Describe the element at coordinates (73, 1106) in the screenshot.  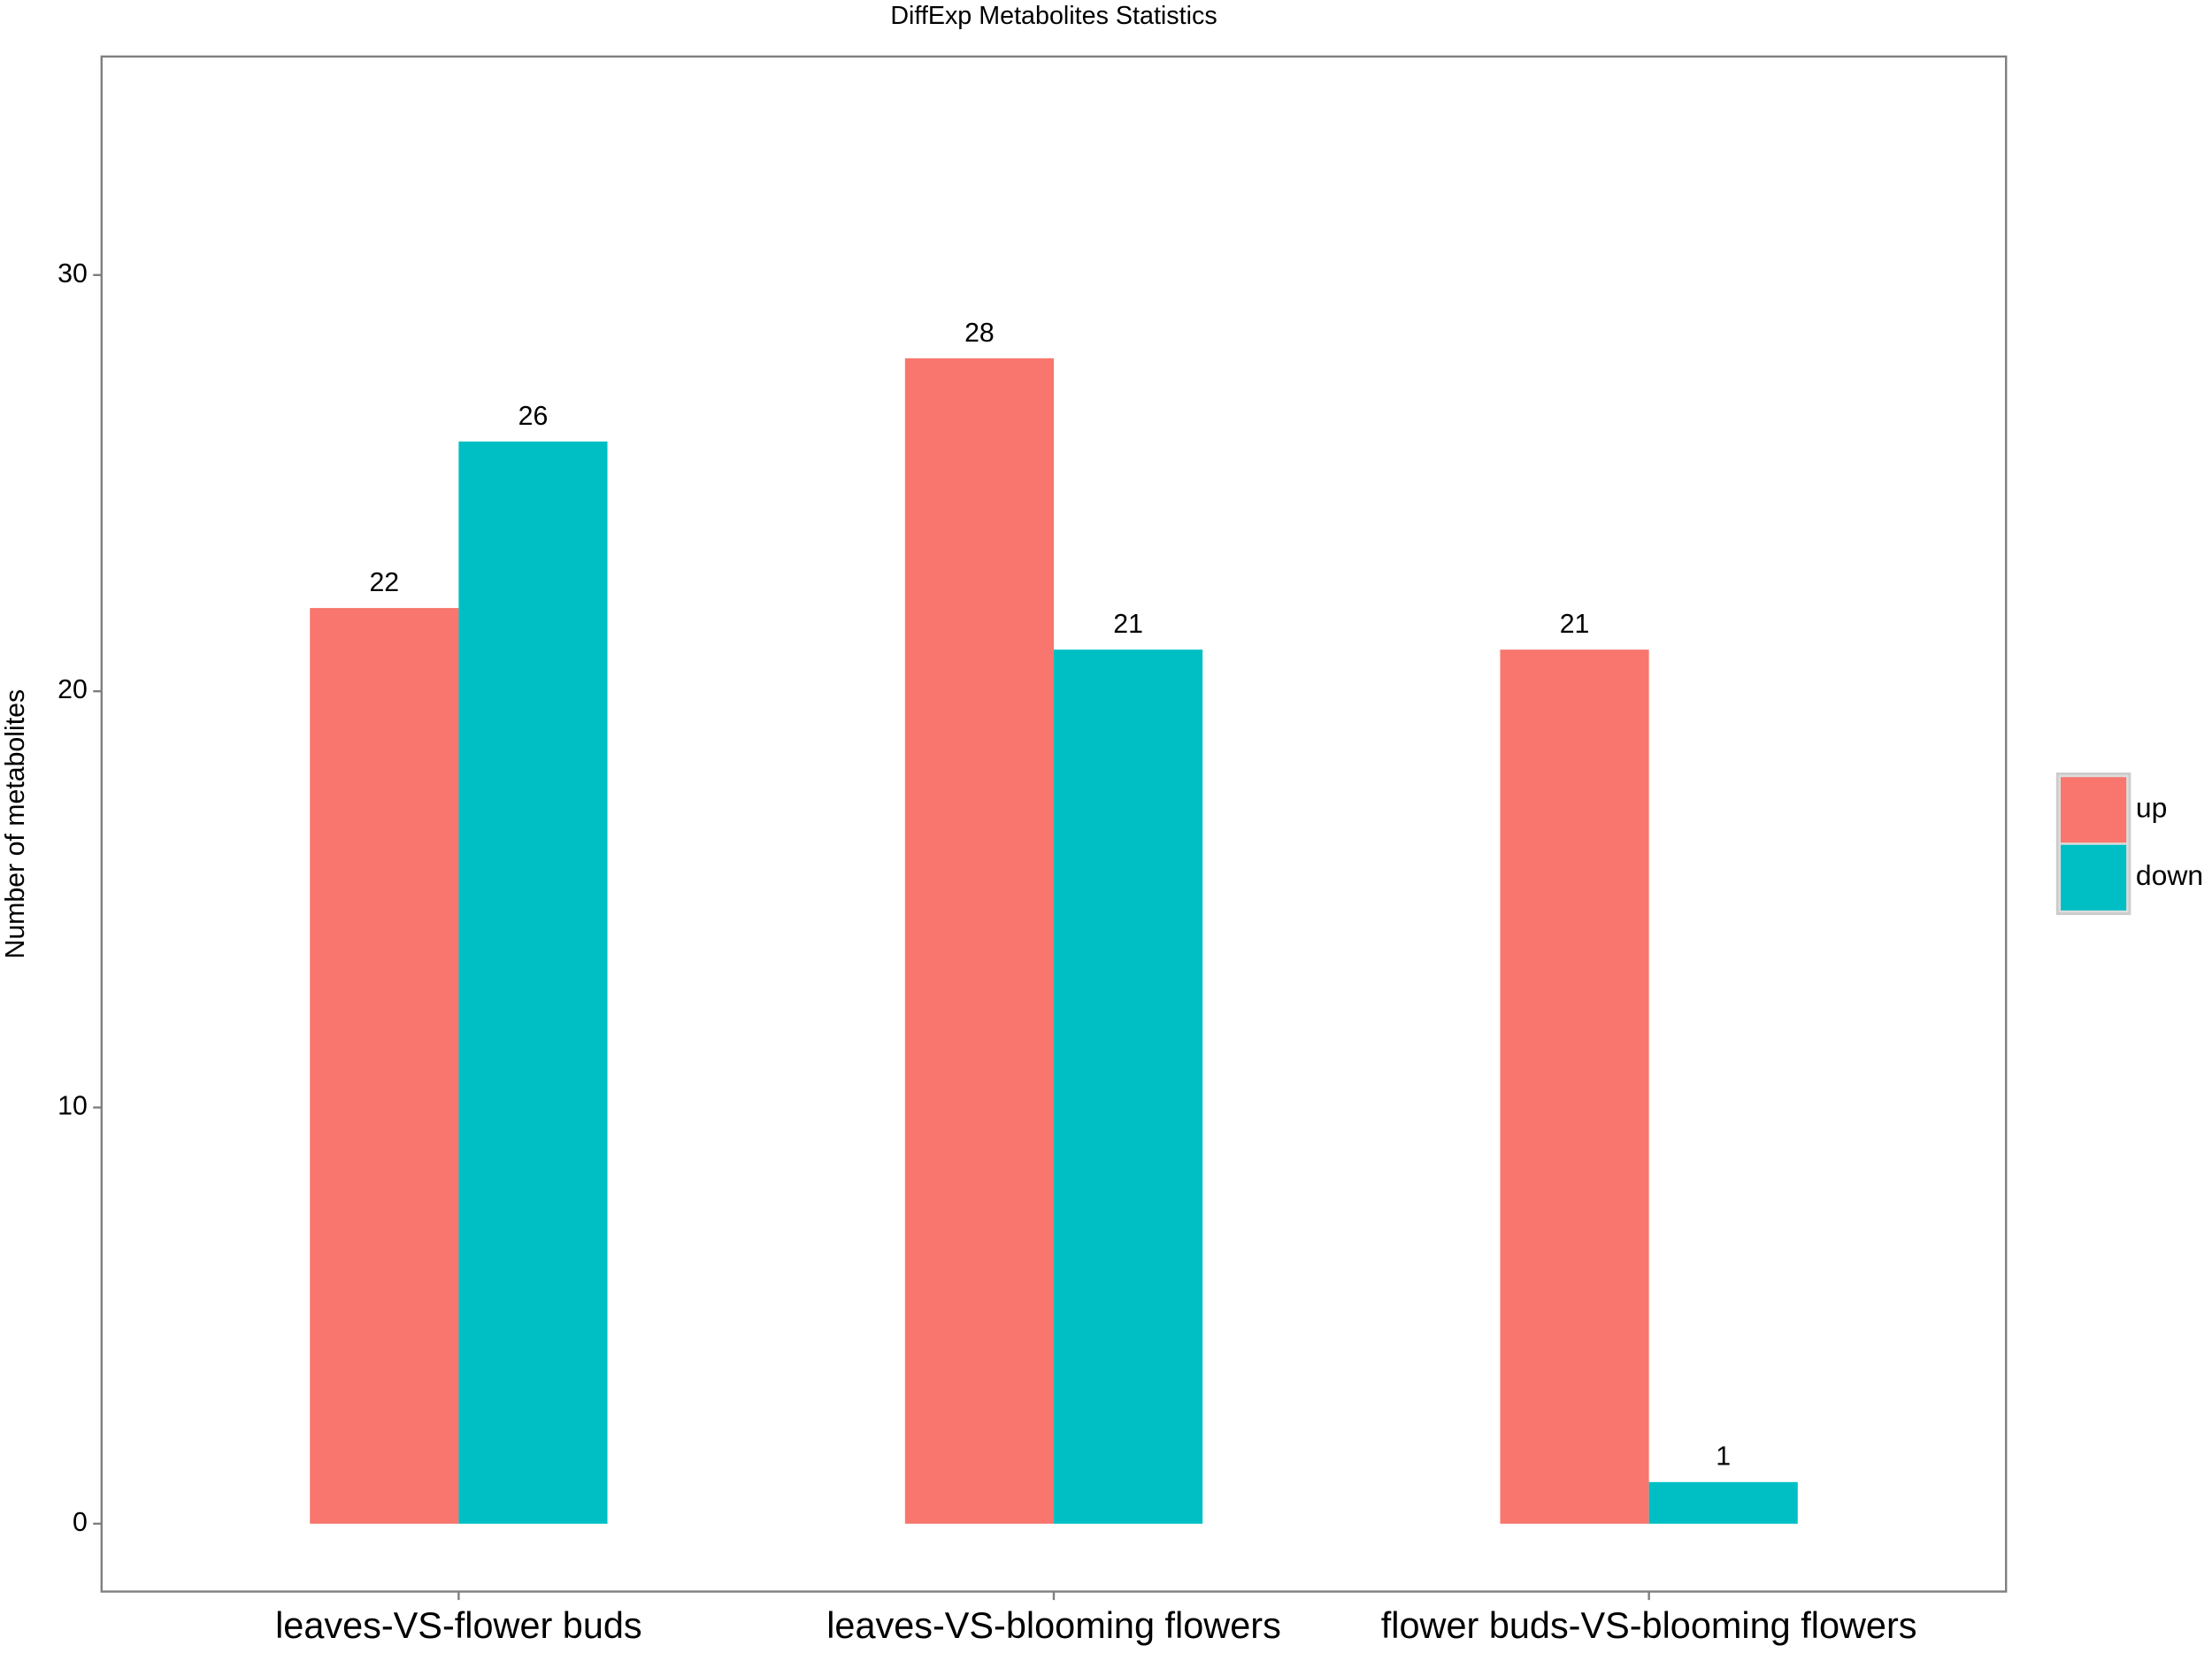
I see `y-tick-label: 10` at that location.